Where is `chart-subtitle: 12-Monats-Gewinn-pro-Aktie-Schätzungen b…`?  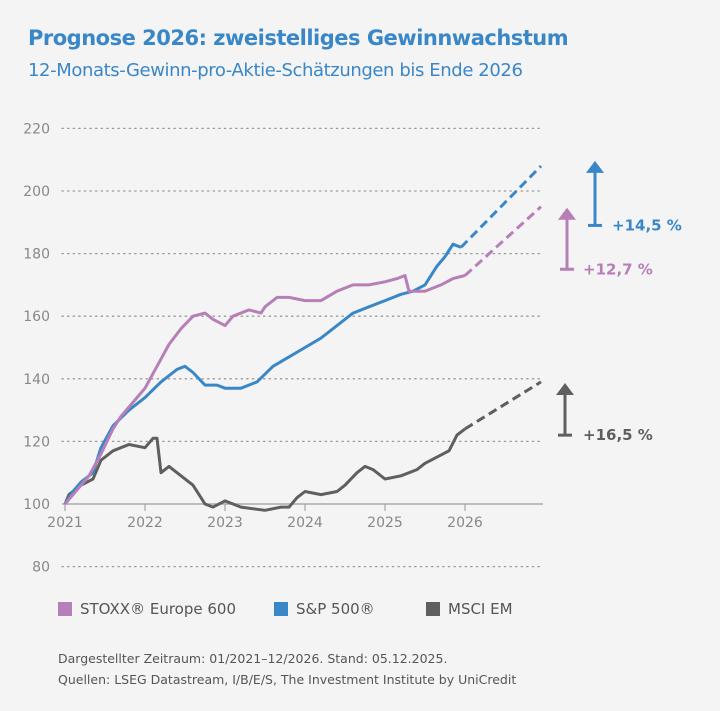 chart-subtitle: 12-Monats-Gewinn-pro-Aktie-Schätzungen b… is located at coordinates (275, 70).